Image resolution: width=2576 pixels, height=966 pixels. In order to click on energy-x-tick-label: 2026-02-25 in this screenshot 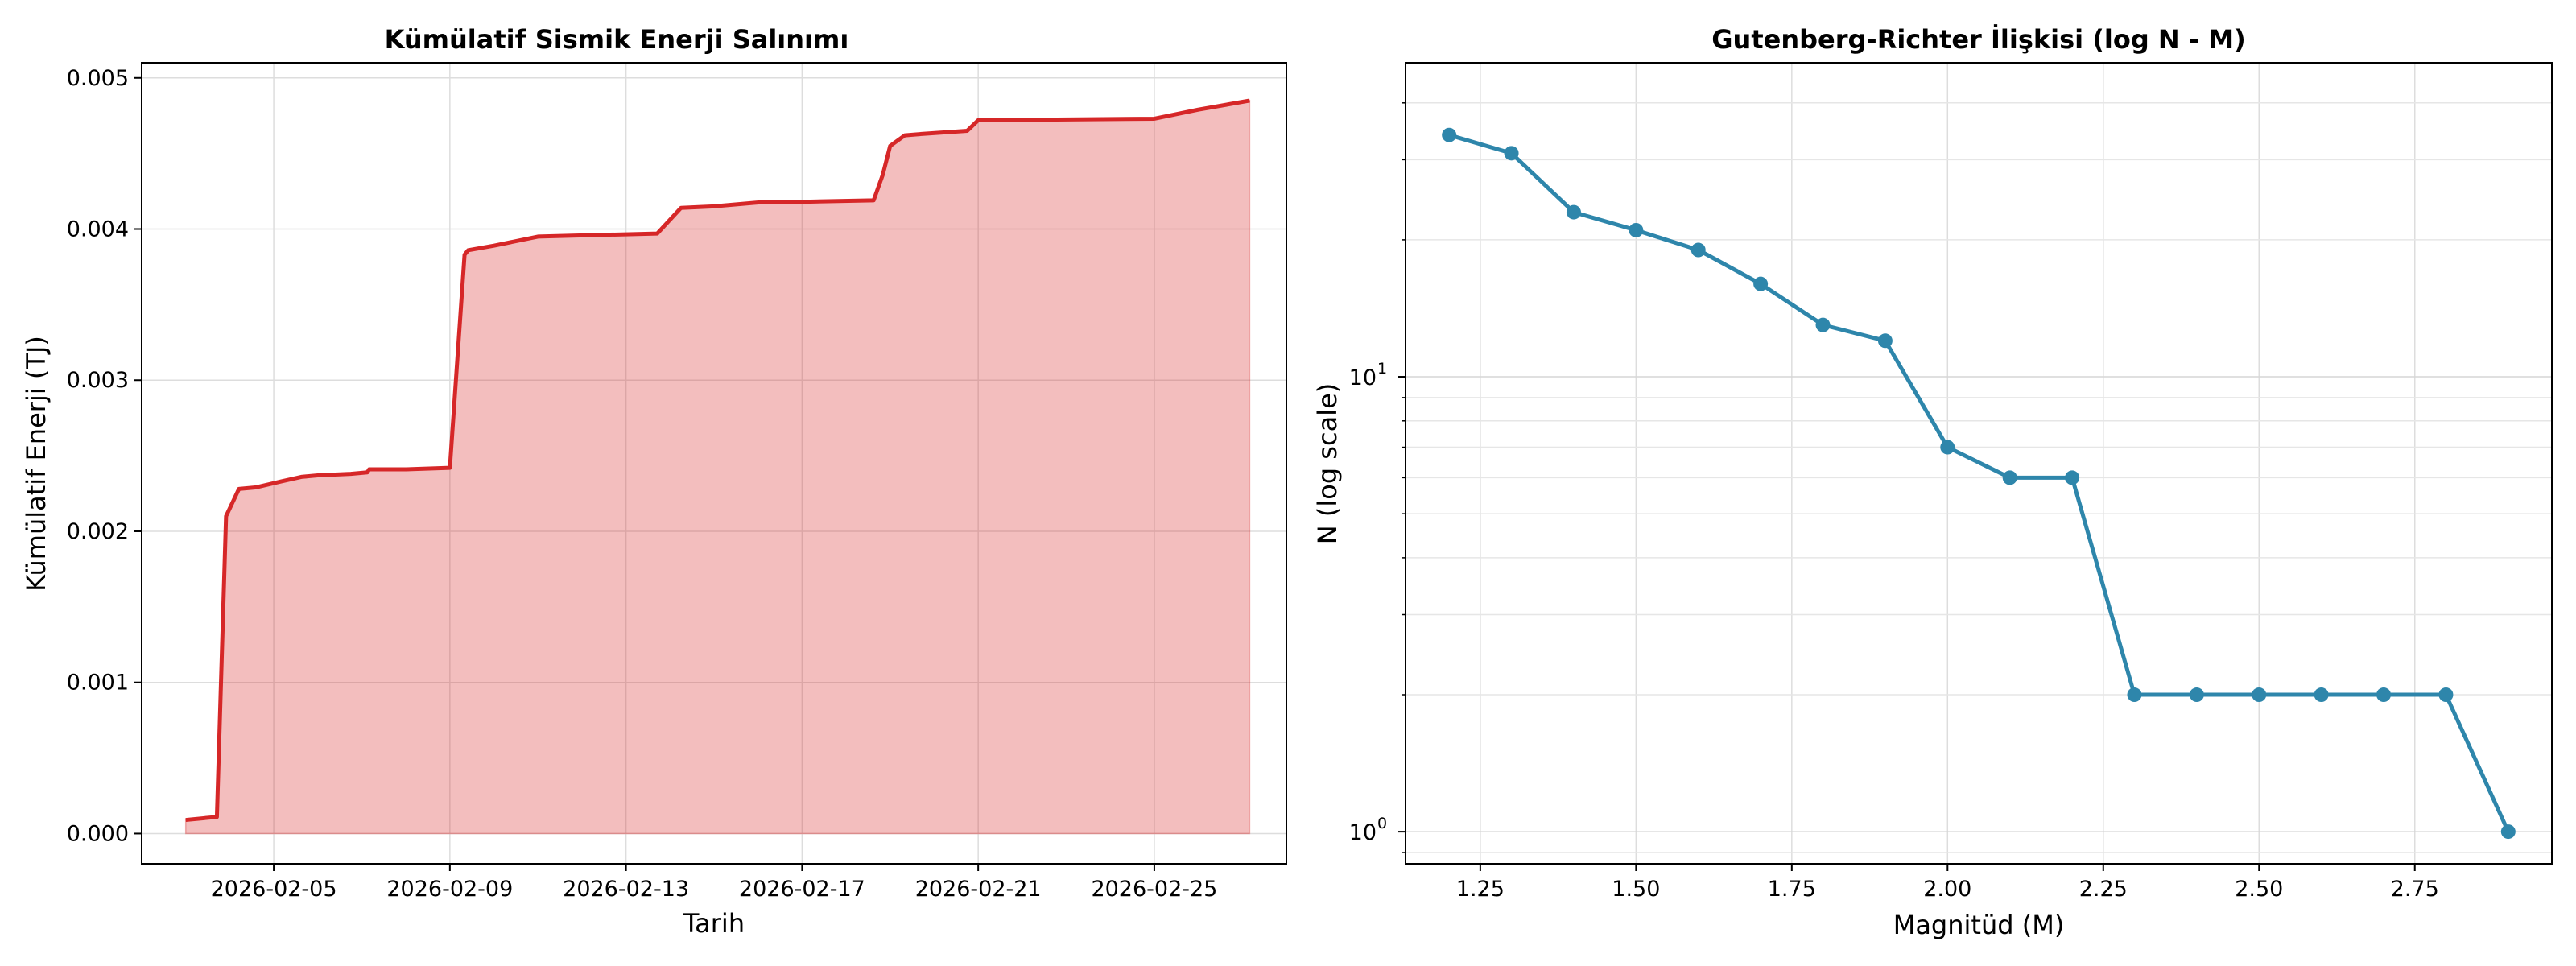, I will do `click(1154, 889)`.